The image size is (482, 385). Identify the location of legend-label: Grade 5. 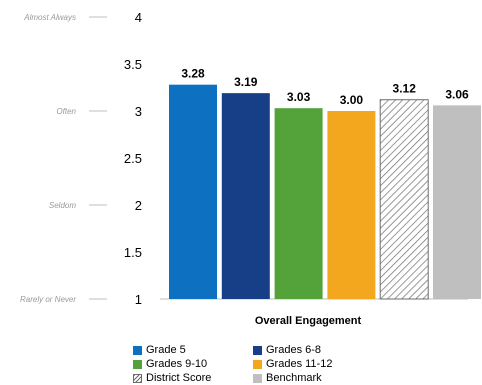
(166, 350).